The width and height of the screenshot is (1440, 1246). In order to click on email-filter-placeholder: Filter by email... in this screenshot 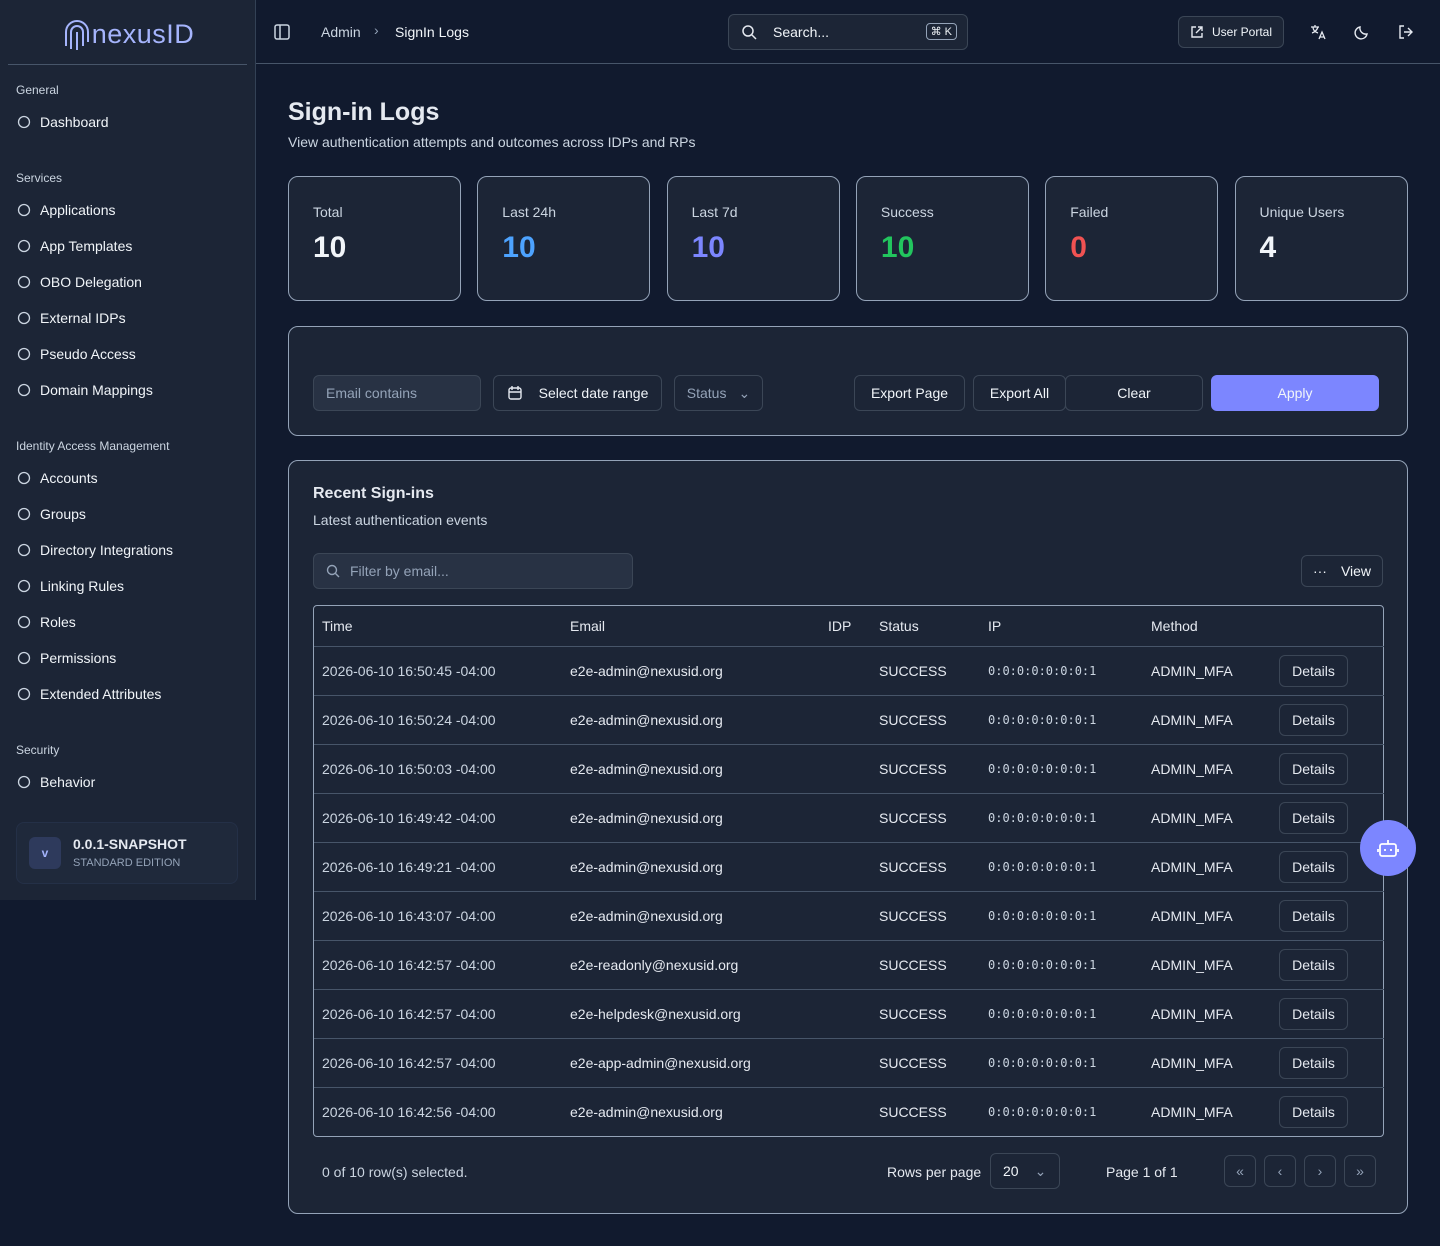, I will do `click(399, 571)`.